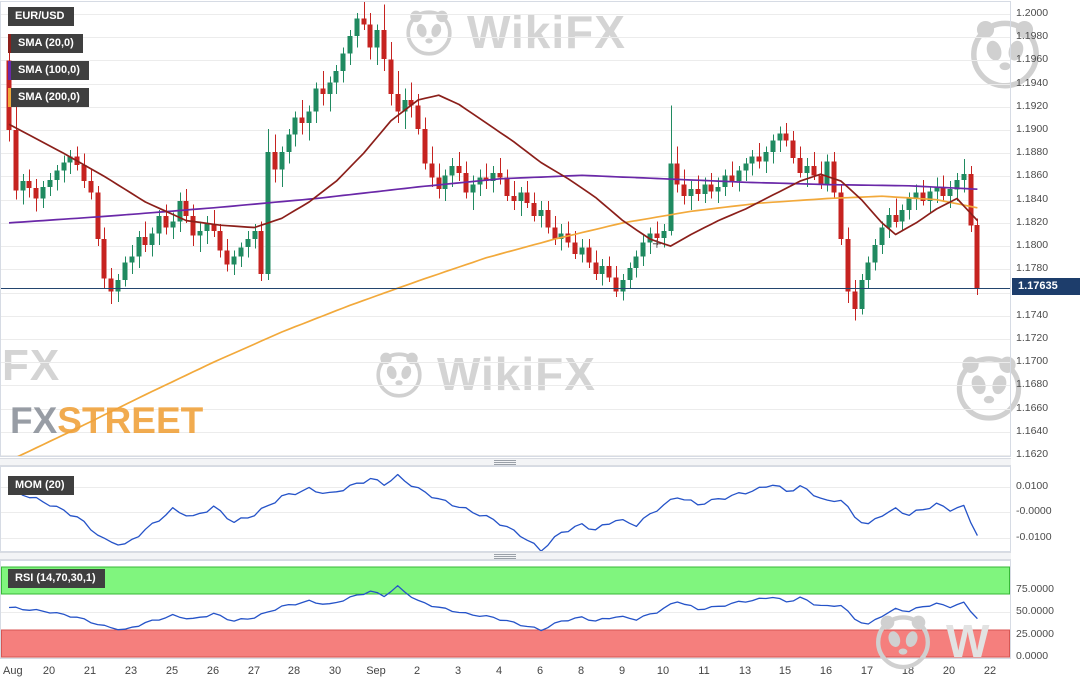 This screenshot has height=684, width=1083. Describe the element at coordinates (1032, 384) in the screenshot. I see `price-axis-label: 1.1680` at that location.